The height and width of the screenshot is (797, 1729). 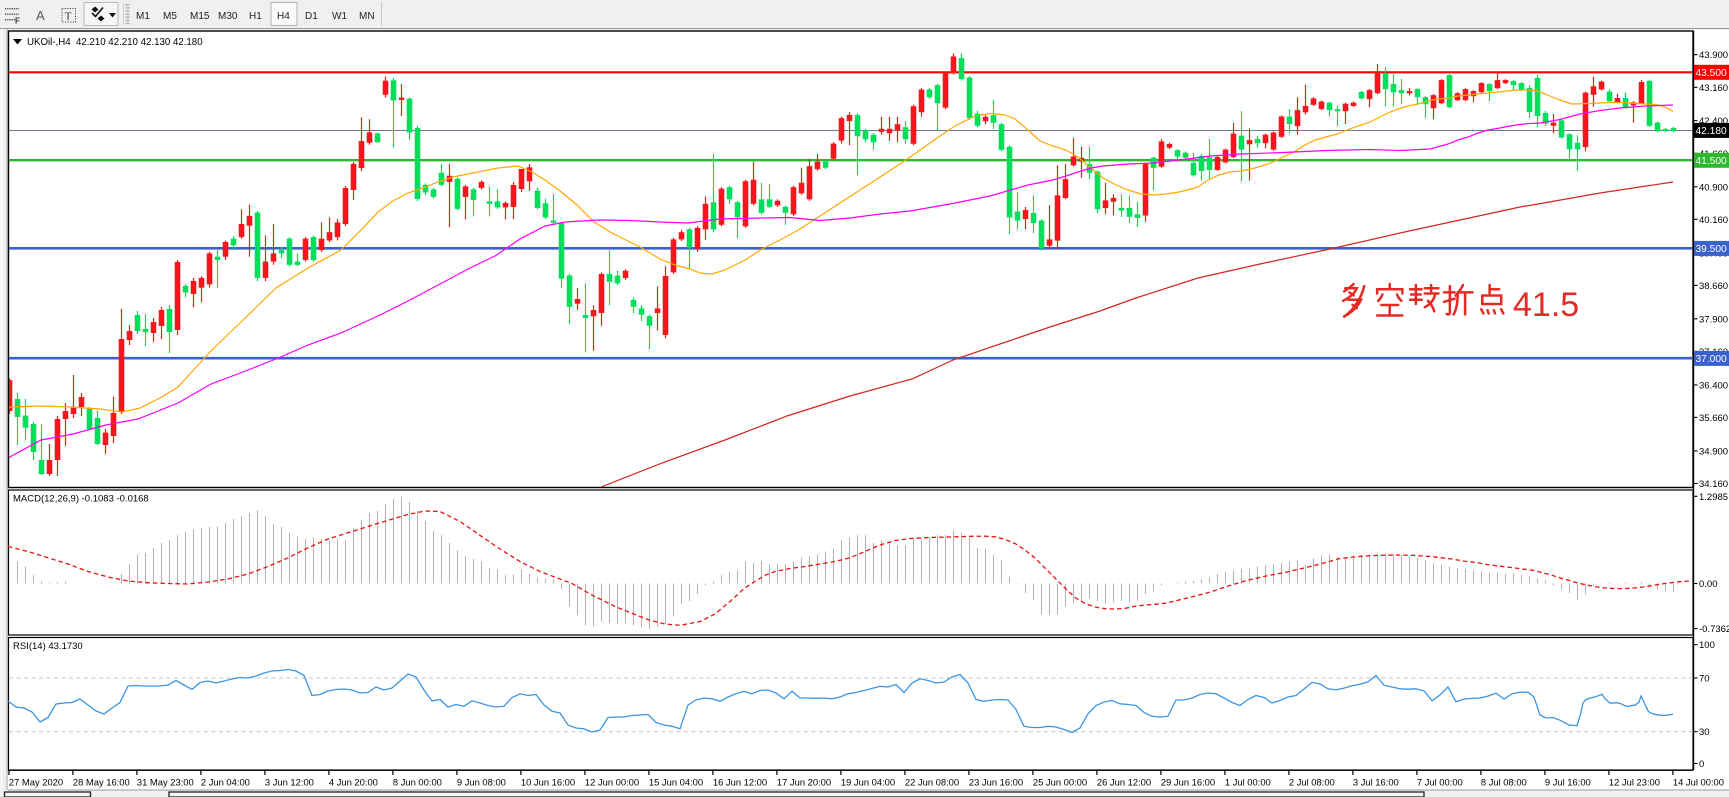 I want to click on svg-text: 23 Jun 16:00, so click(x=996, y=782).